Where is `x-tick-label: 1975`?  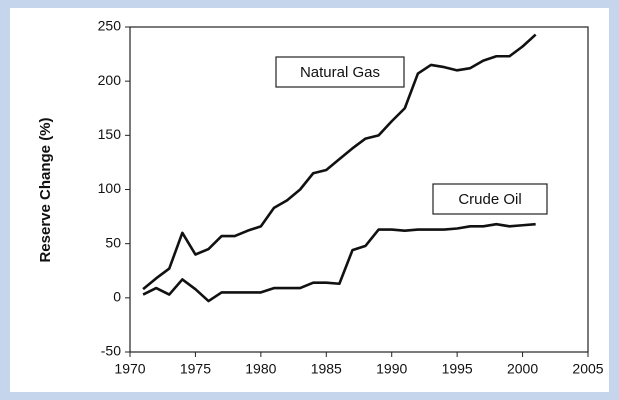
x-tick-label: 1975 is located at coordinates (195, 369).